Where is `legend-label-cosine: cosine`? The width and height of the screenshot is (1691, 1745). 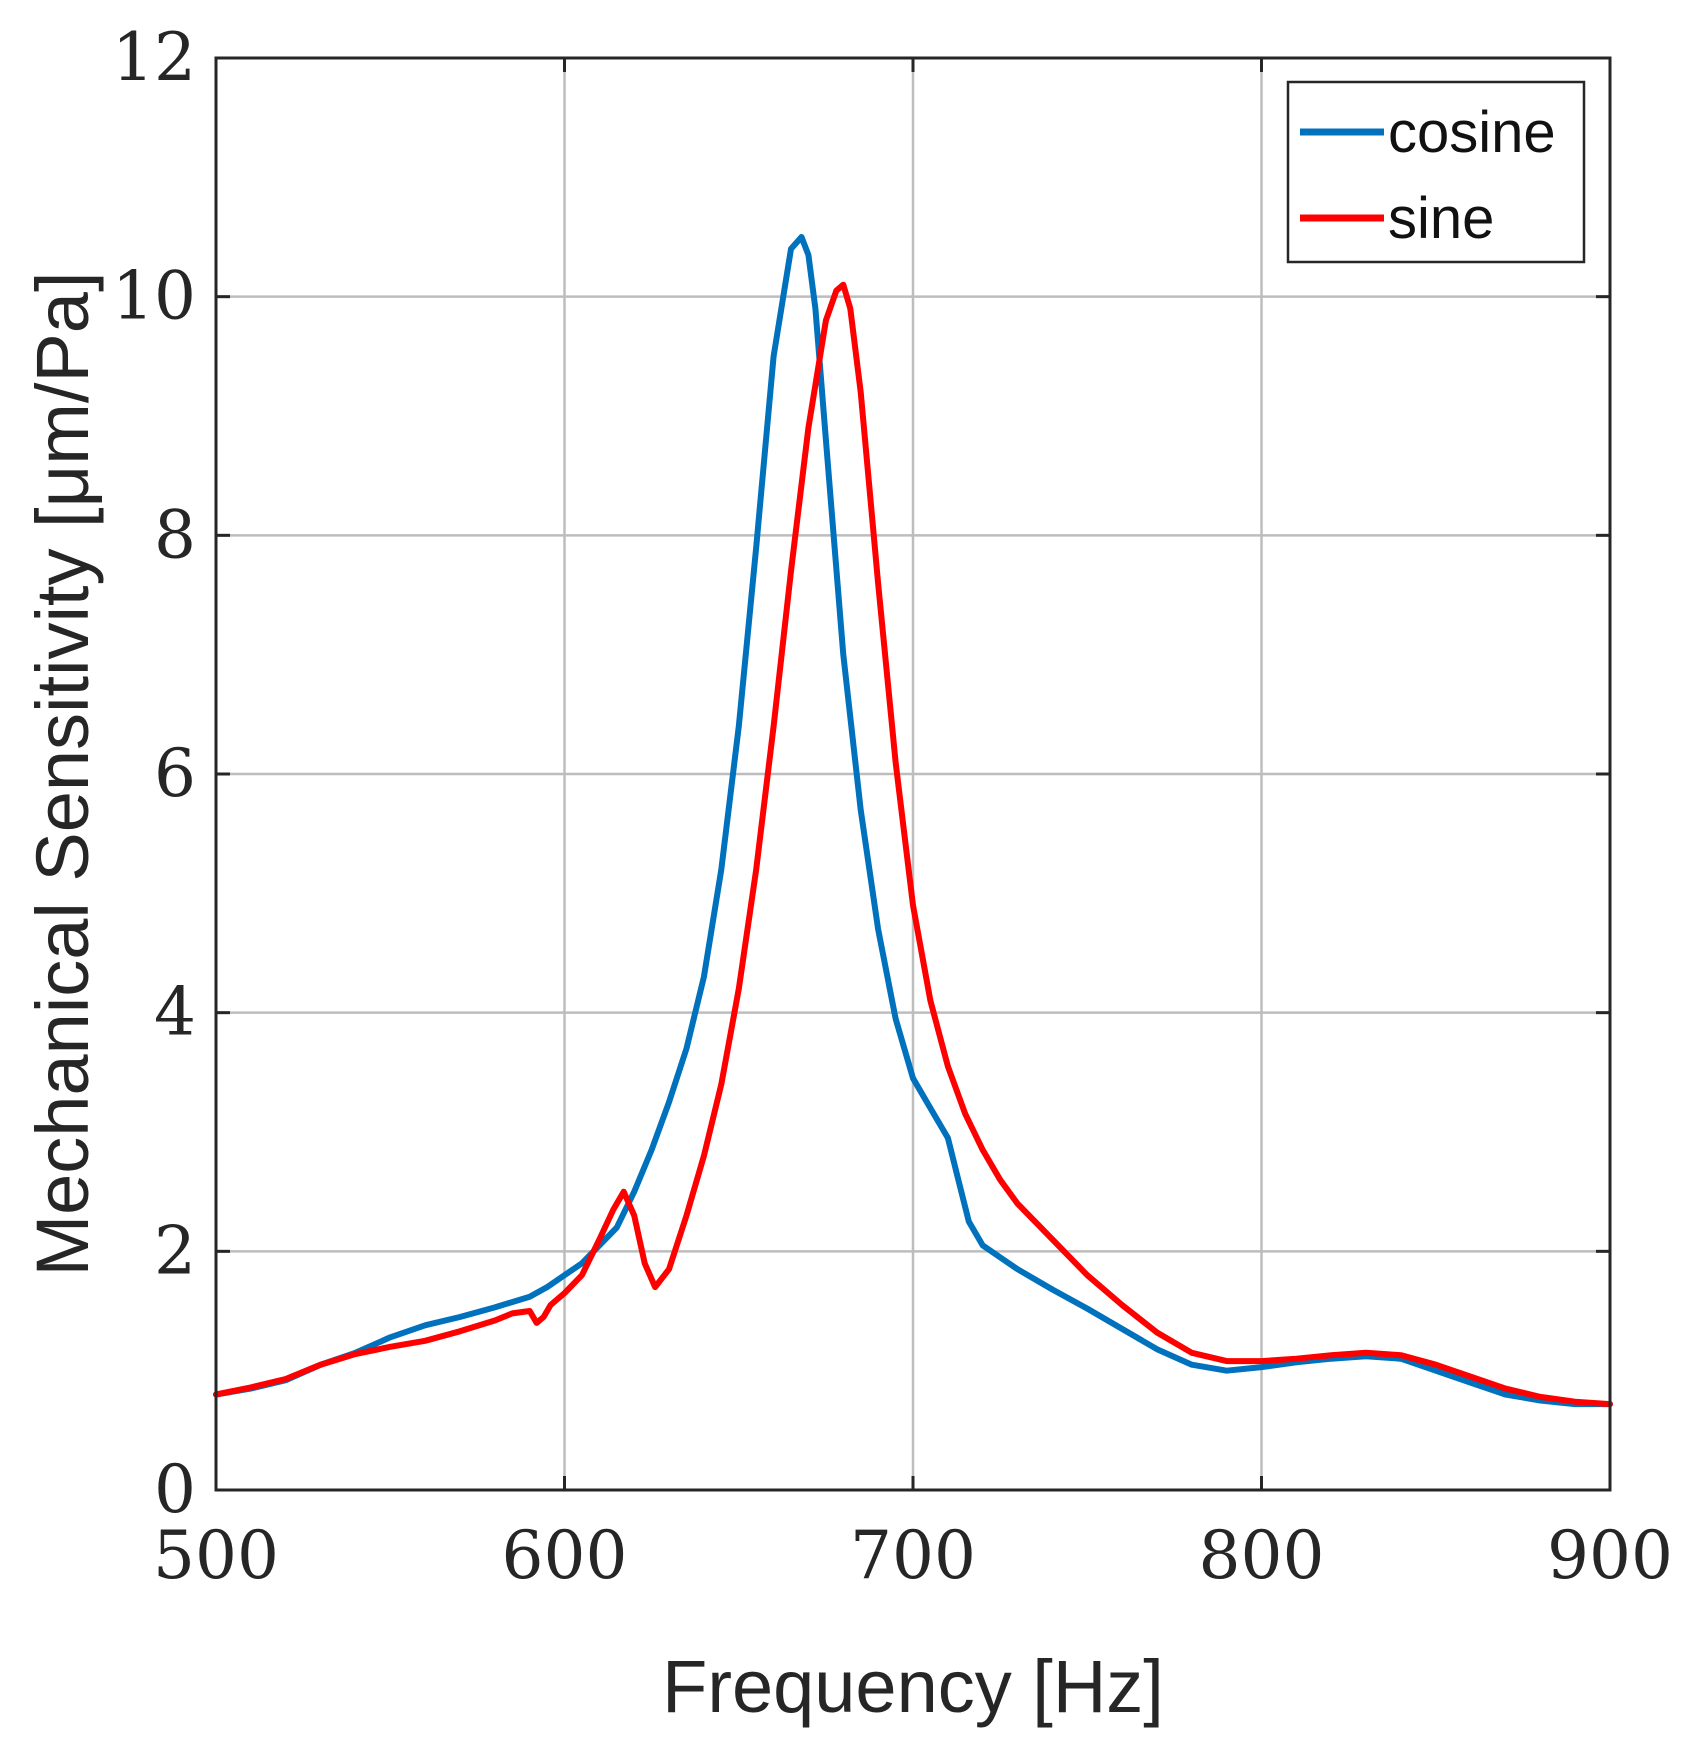 legend-label-cosine: cosine is located at coordinates (1472, 132).